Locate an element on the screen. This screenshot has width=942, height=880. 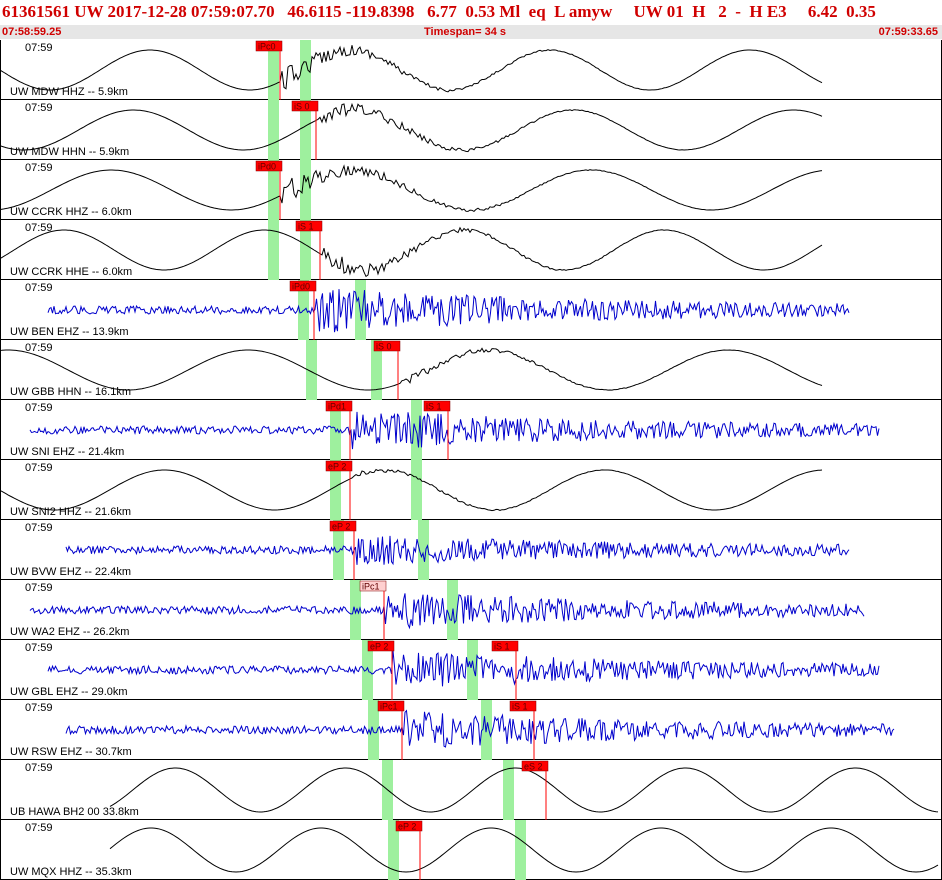
phase-pick-label: iPc1 is located at coordinates (389, 707).